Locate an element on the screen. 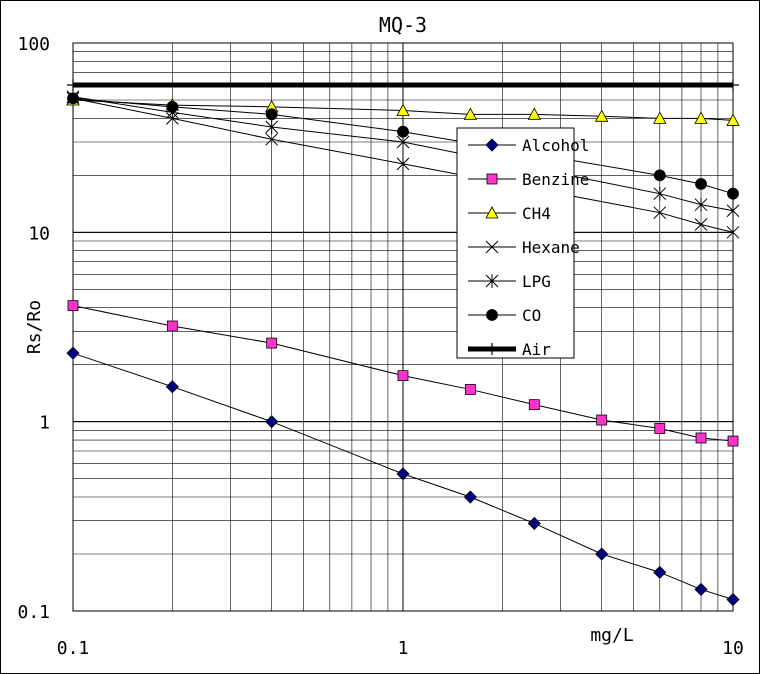 The width and height of the screenshot is (760, 674). legend-marker-benzine is located at coordinates (492, 179).